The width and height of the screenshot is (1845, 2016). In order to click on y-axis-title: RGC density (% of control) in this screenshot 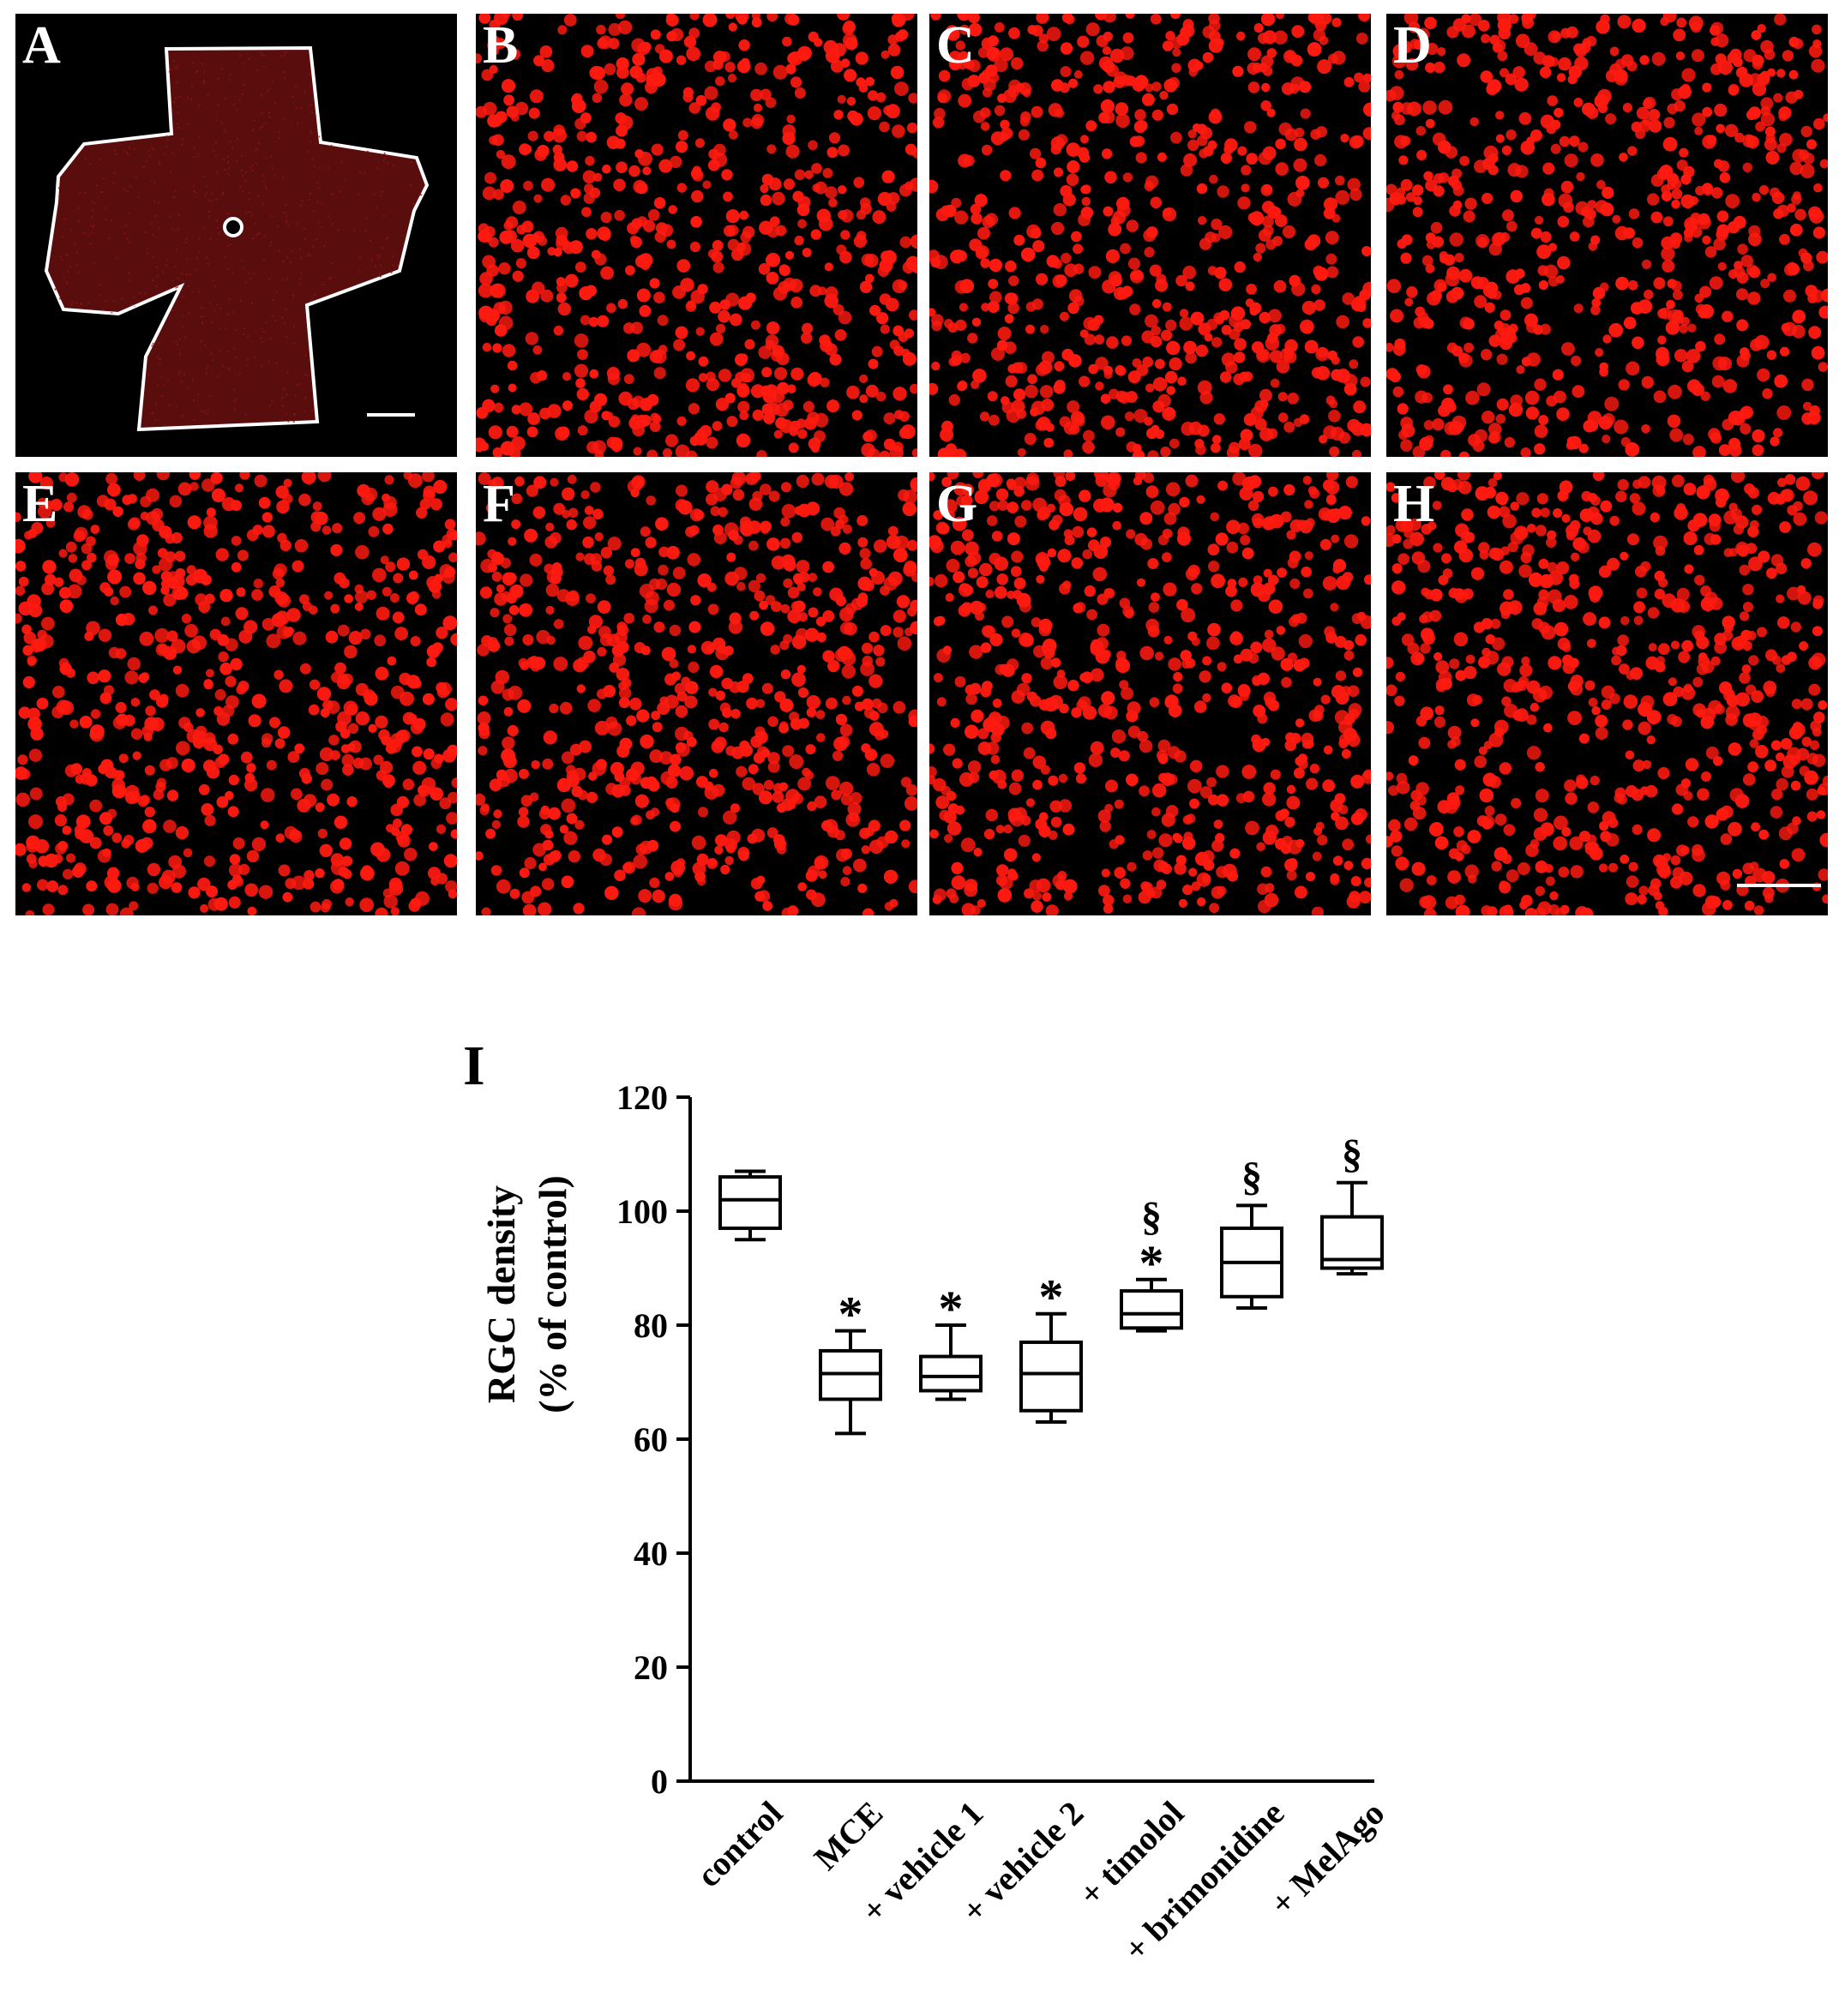, I will do `click(526, 1294)`.